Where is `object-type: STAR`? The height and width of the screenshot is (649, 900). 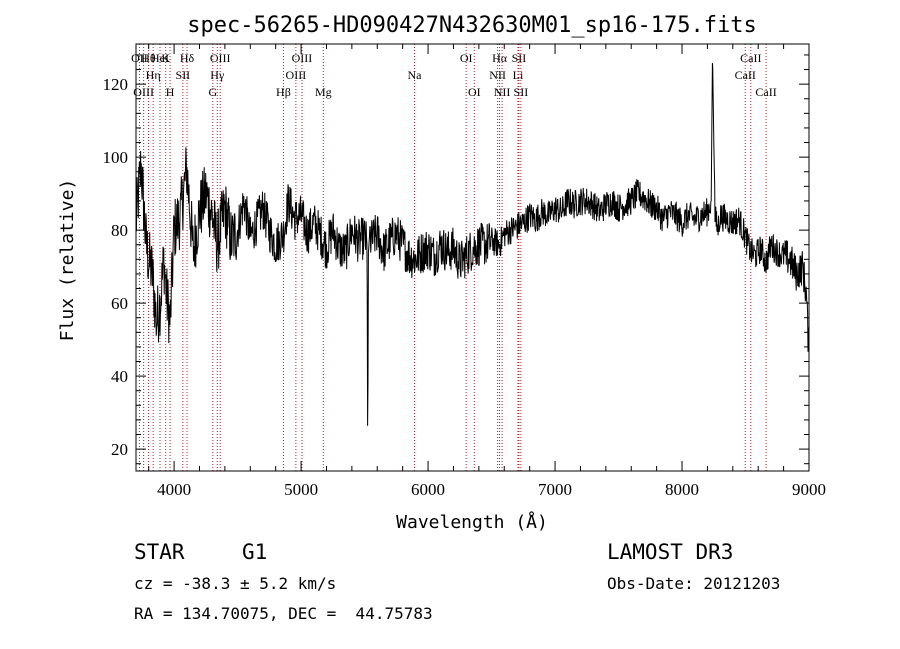 object-type: STAR is located at coordinates (159, 552).